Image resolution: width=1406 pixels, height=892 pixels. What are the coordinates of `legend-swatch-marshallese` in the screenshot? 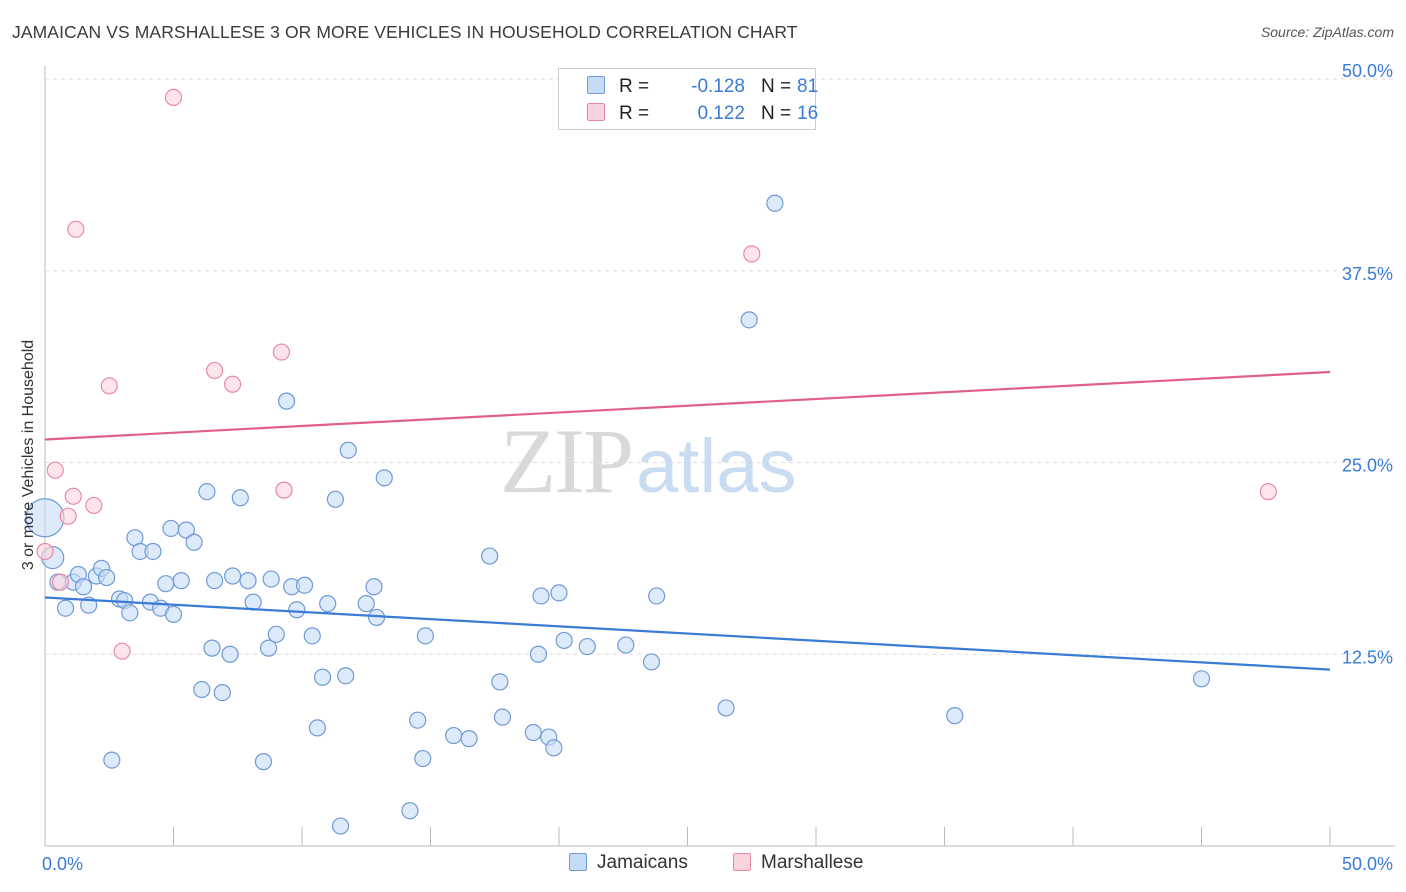 It's located at (596, 112).